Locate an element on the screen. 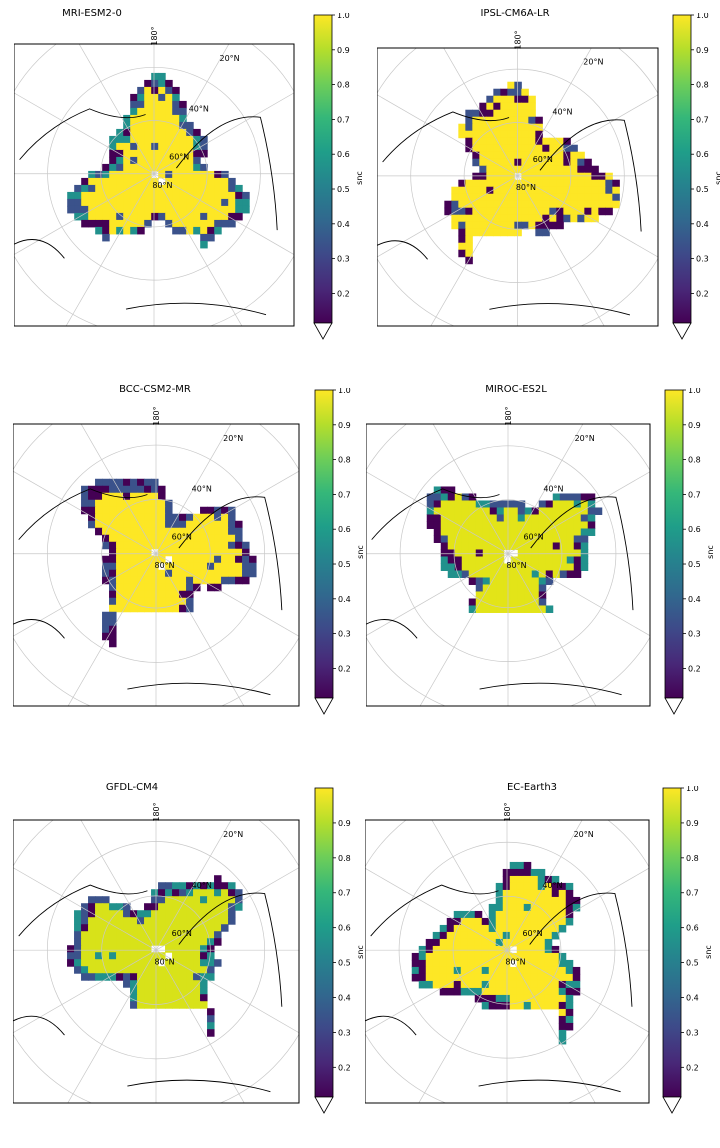 The height and width of the screenshot is (1148, 720). coastline is located at coordinates (499, 988).